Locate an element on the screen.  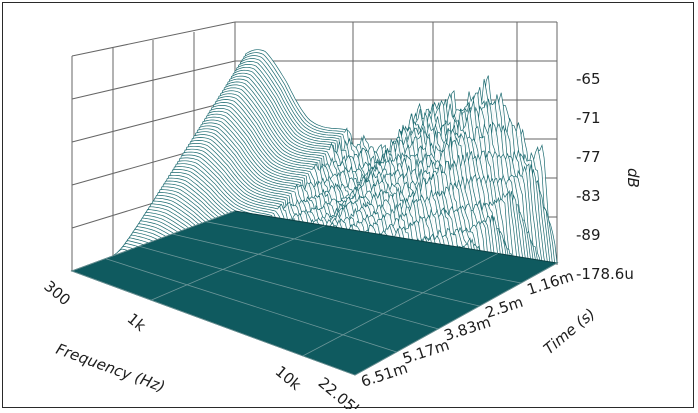
x-tick-label: 22.05k is located at coordinates (340, 391).